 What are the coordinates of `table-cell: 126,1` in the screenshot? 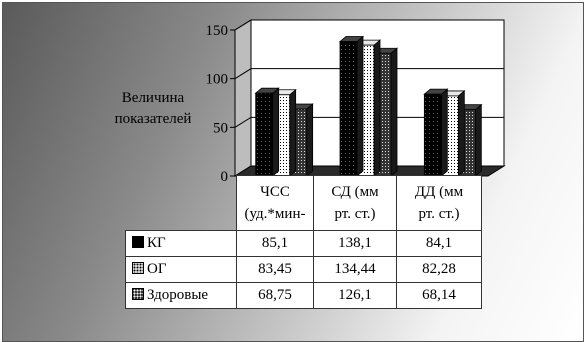 It's located at (355, 295).